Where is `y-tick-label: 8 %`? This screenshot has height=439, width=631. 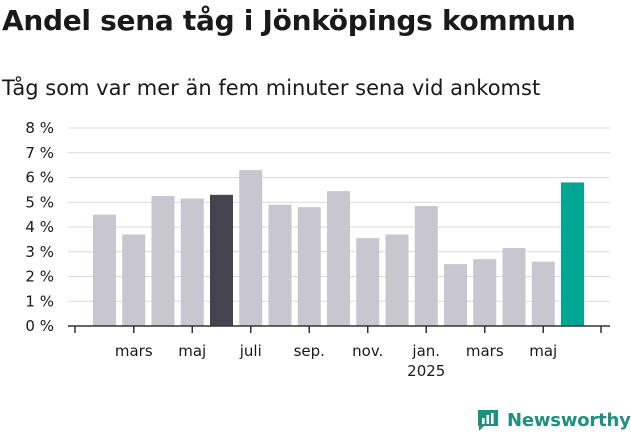
y-tick-label: 8 % is located at coordinates (39, 128).